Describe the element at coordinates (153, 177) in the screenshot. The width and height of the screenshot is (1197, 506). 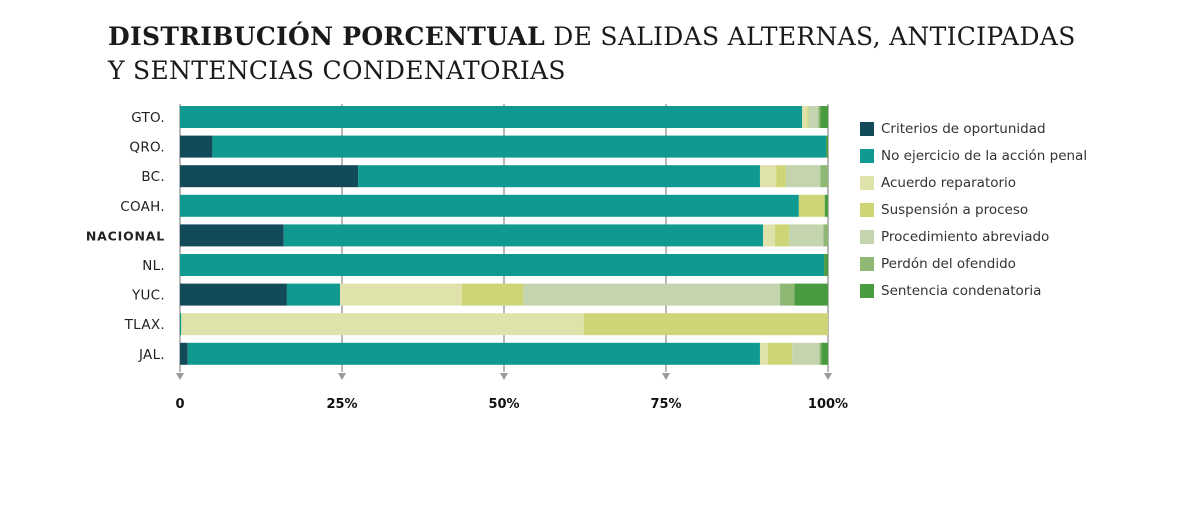
I see `category-label: BC.` at that location.